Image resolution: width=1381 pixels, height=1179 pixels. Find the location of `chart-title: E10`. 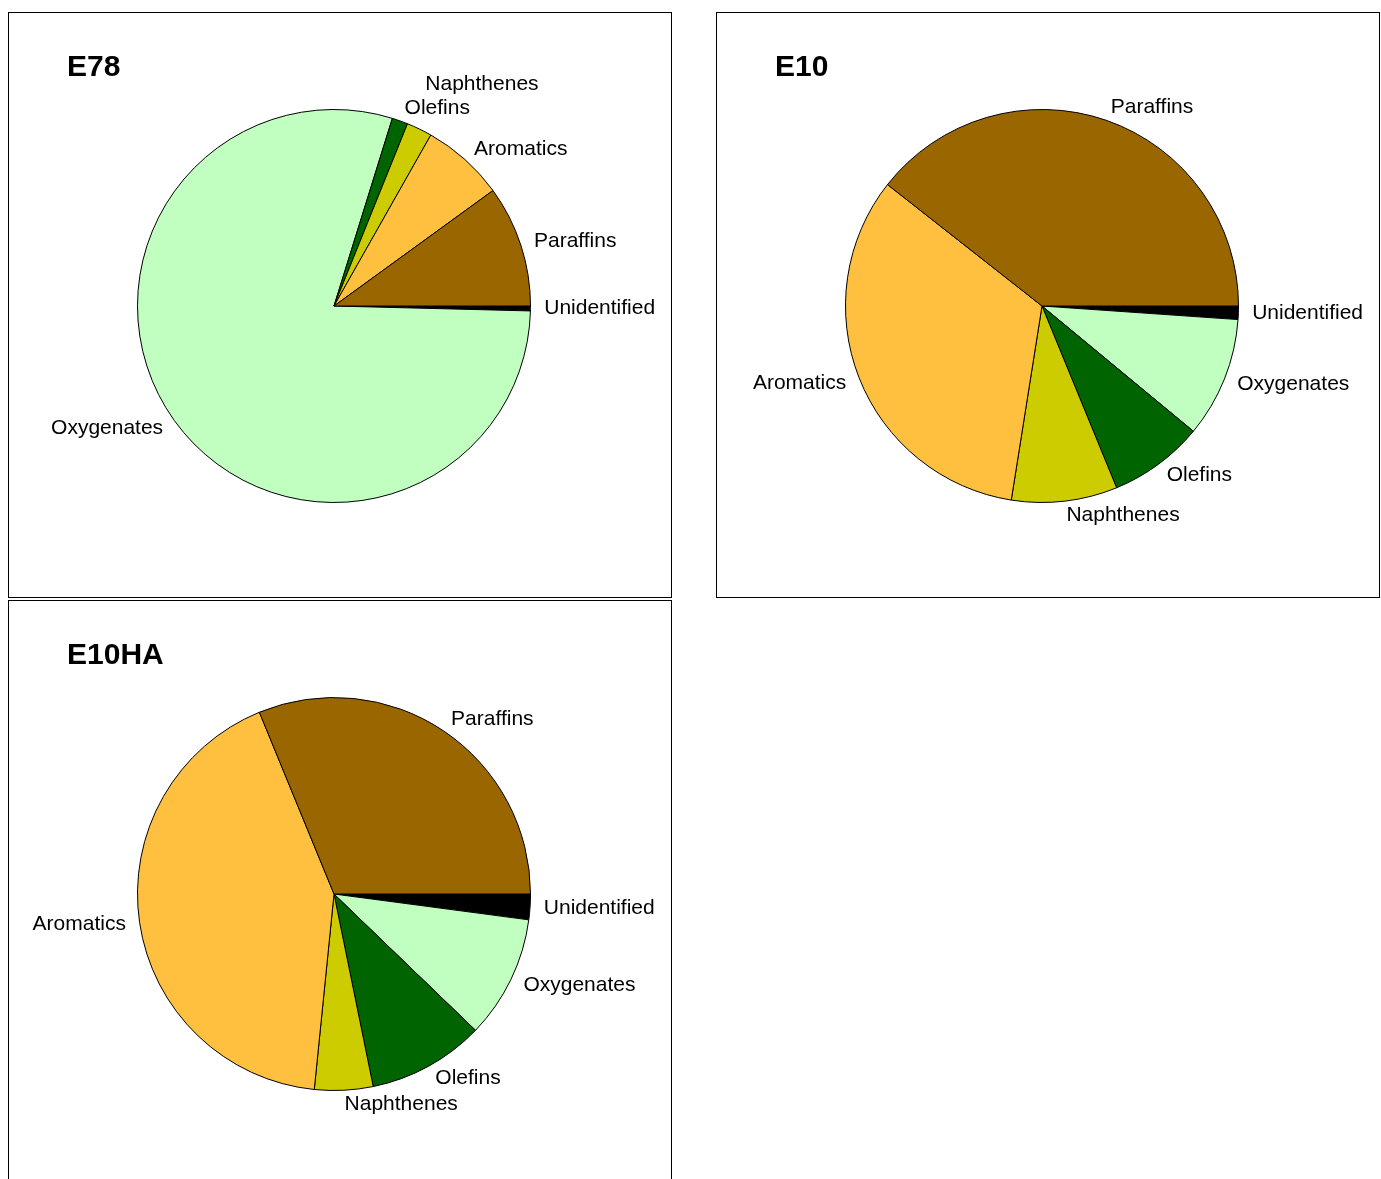

chart-title: E10 is located at coordinates (802, 66).